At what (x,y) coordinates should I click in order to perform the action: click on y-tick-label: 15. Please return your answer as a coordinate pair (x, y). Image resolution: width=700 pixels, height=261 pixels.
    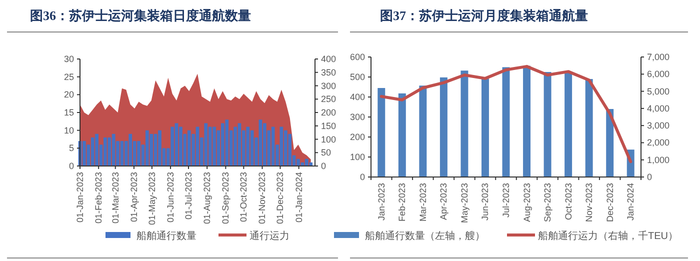
    Looking at the image, I should click on (69, 113).